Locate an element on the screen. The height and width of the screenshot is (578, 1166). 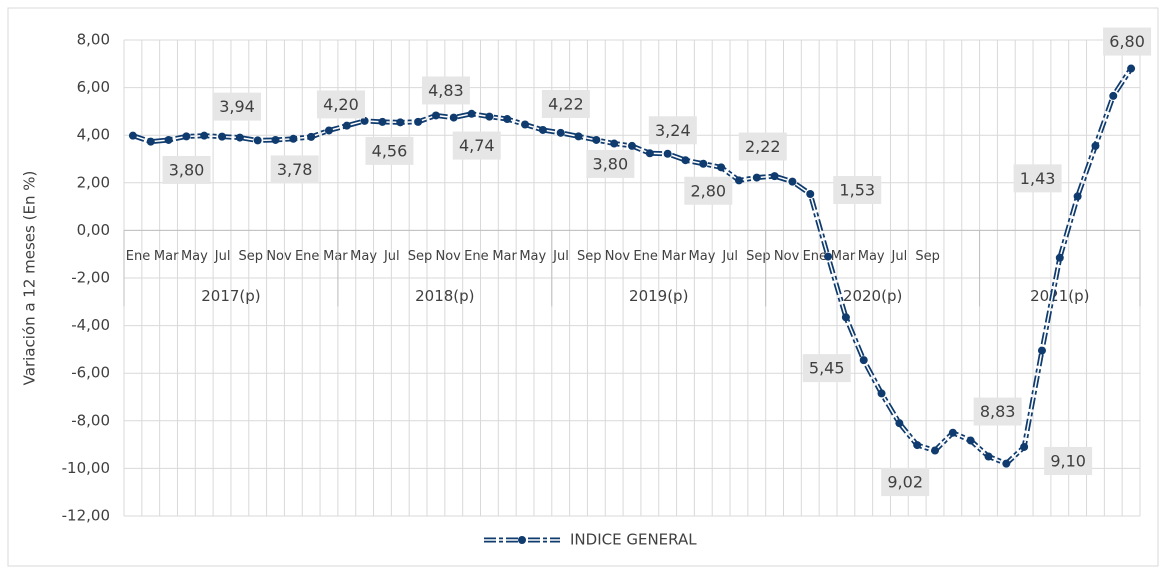
y-tick-label: -6,00 is located at coordinates (90, 373).